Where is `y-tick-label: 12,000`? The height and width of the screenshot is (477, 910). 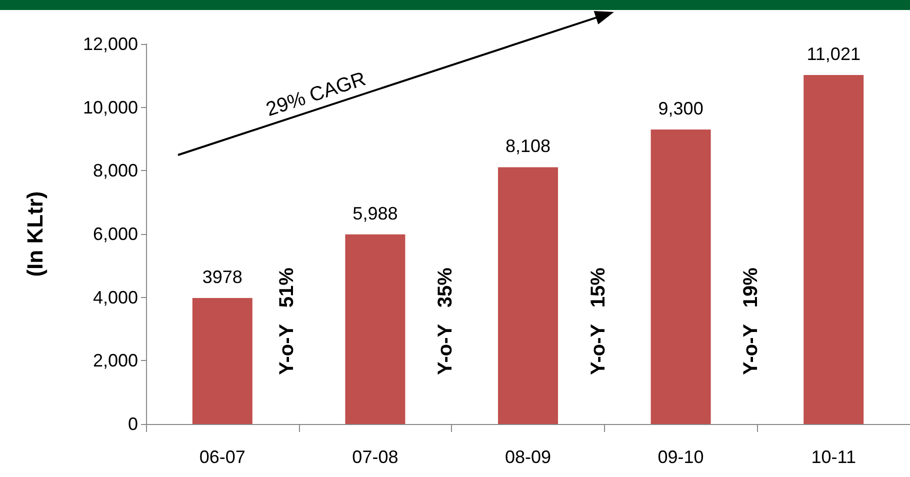
y-tick-label: 12,000 is located at coordinates (110, 44).